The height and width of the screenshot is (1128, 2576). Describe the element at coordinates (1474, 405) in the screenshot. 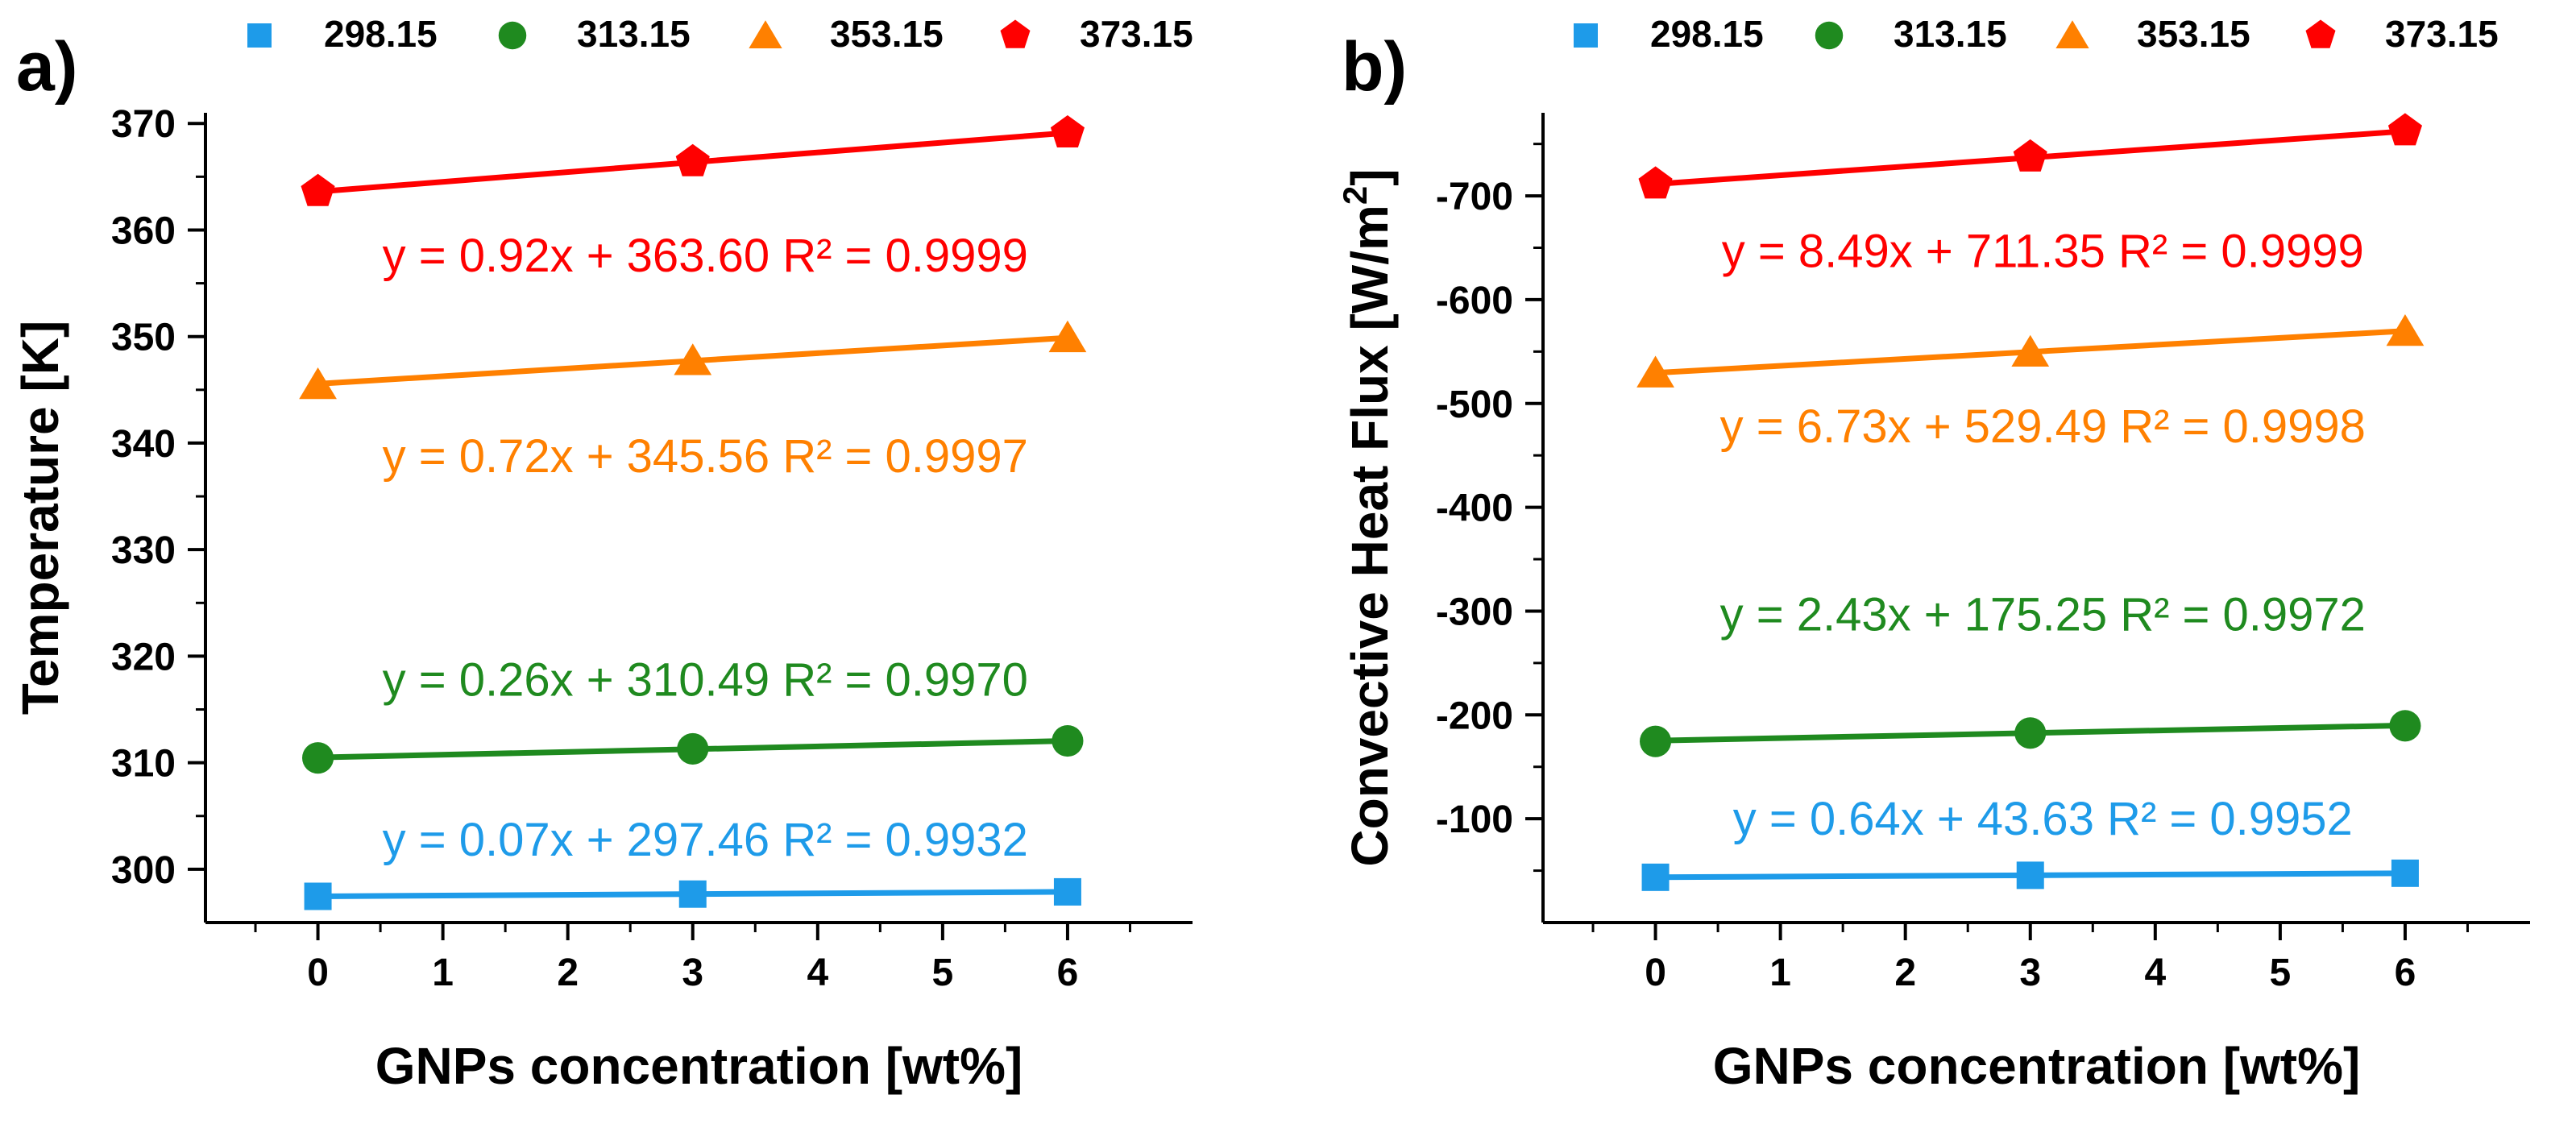

I see `y-tick-label: -500` at that location.